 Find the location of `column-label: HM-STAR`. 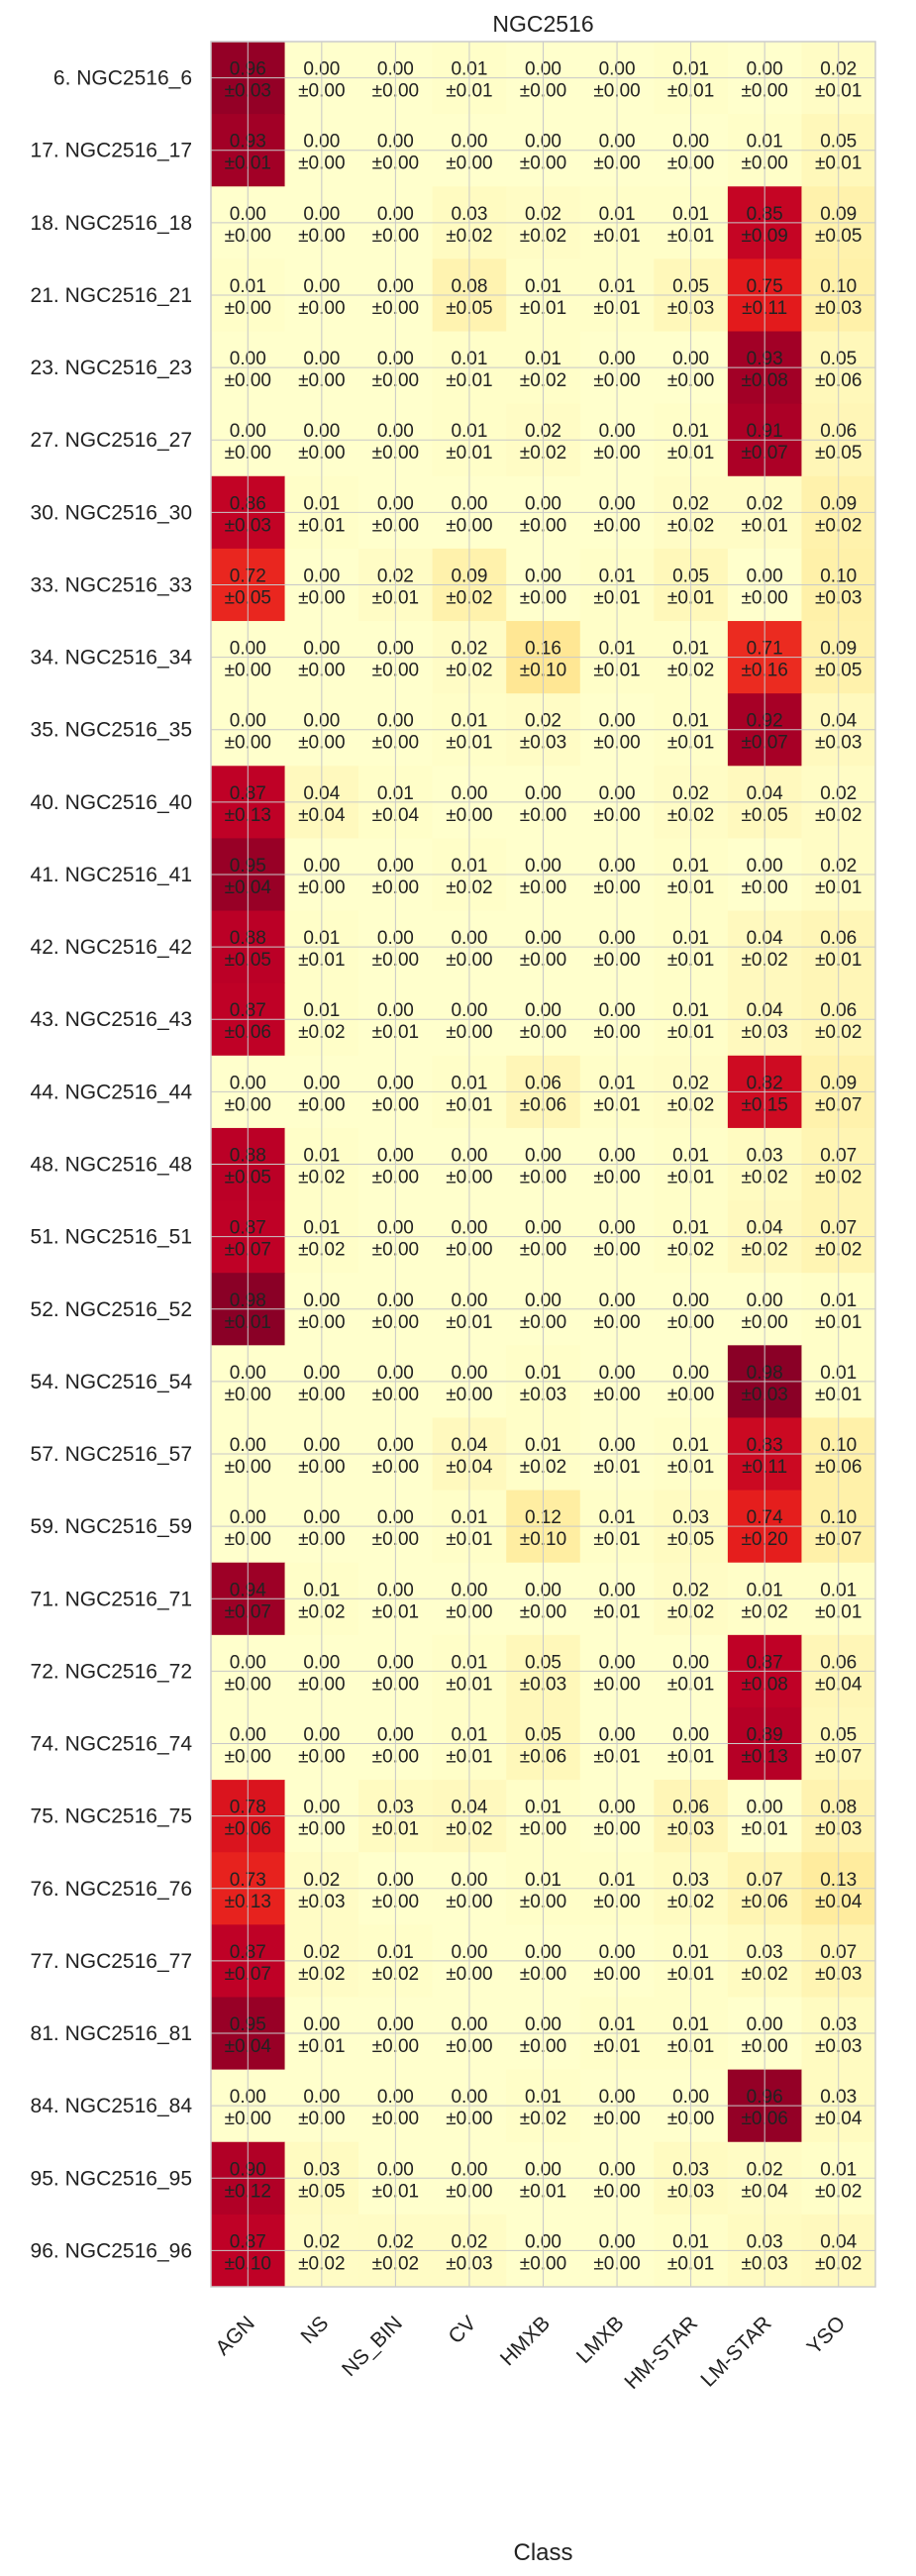

column-label: HM-STAR is located at coordinates (661, 2353).